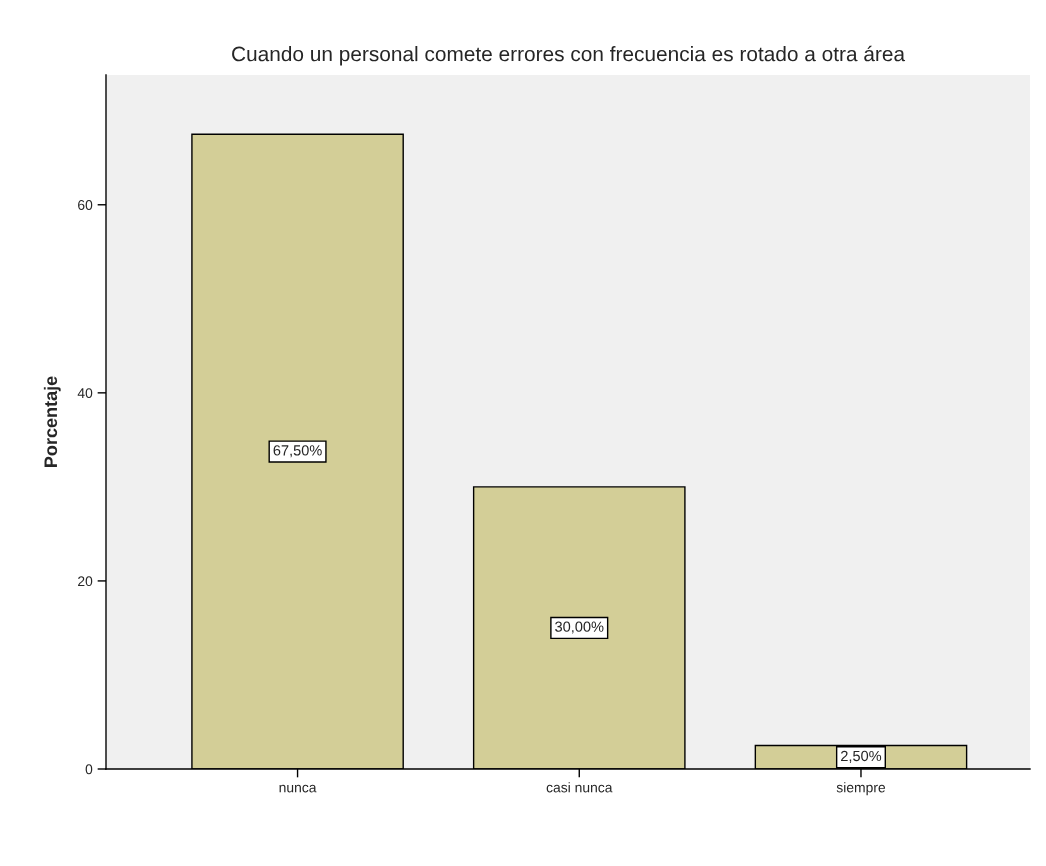 The height and width of the screenshot is (866, 1046). I want to click on y-tick-label: 20, so click(85, 581).